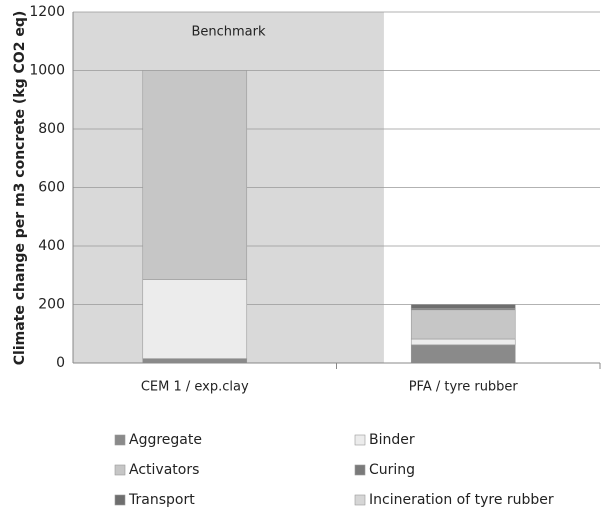  I want to click on y-tick-label: 1000, so click(47, 71).